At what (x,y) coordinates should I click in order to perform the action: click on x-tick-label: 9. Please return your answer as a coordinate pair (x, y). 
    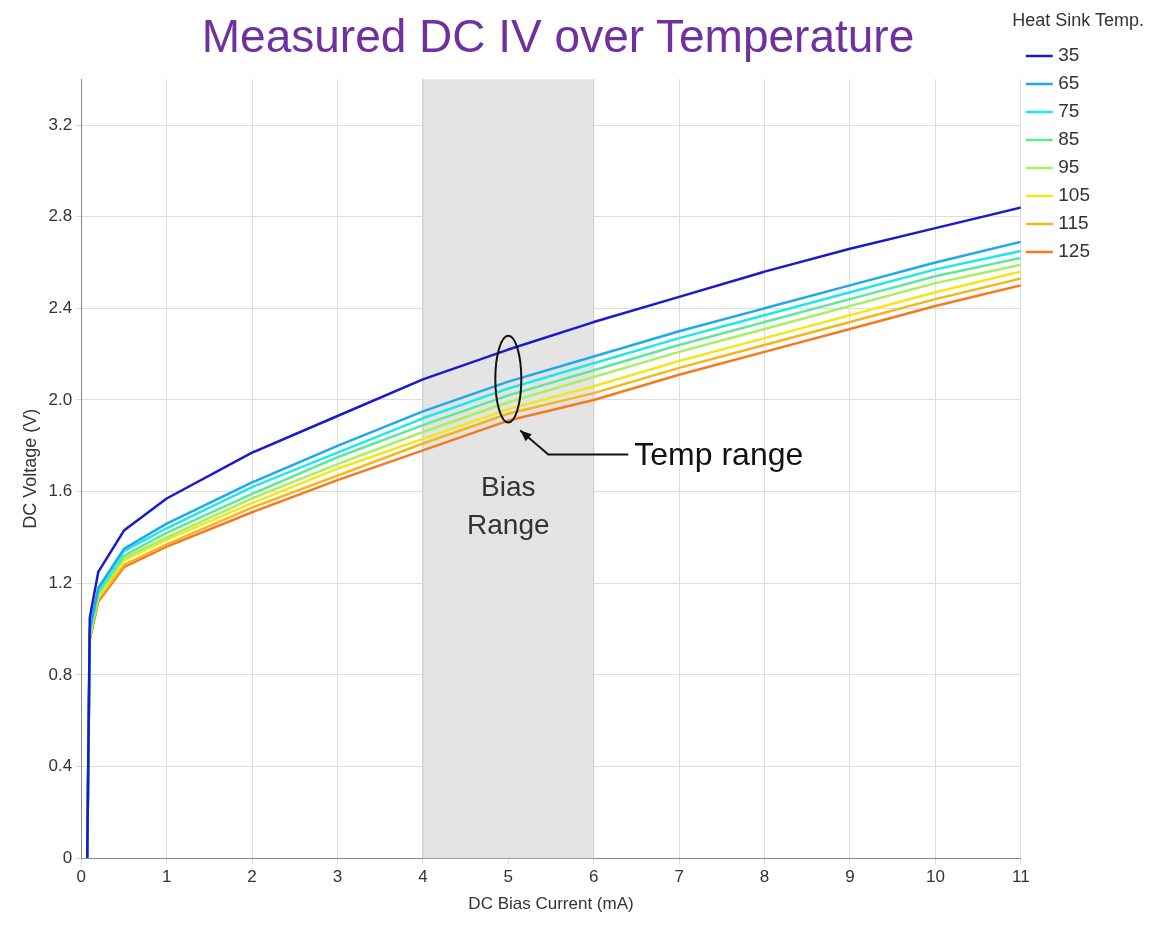
    Looking at the image, I should click on (850, 877).